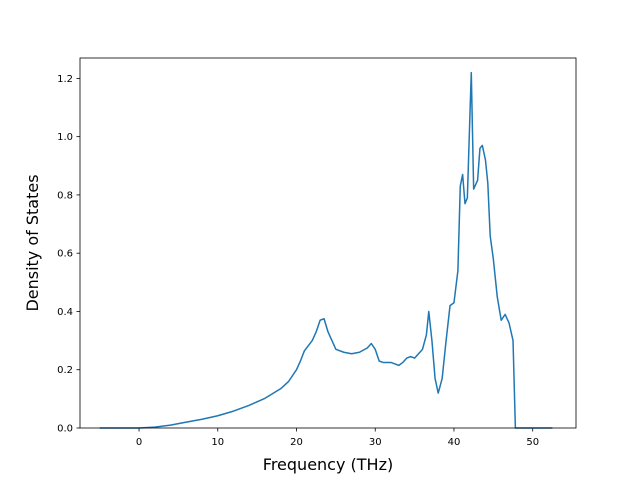 The width and height of the screenshot is (640, 480). Describe the element at coordinates (32, 242) in the screenshot. I see `y-axis-label: Density of States` at that location.